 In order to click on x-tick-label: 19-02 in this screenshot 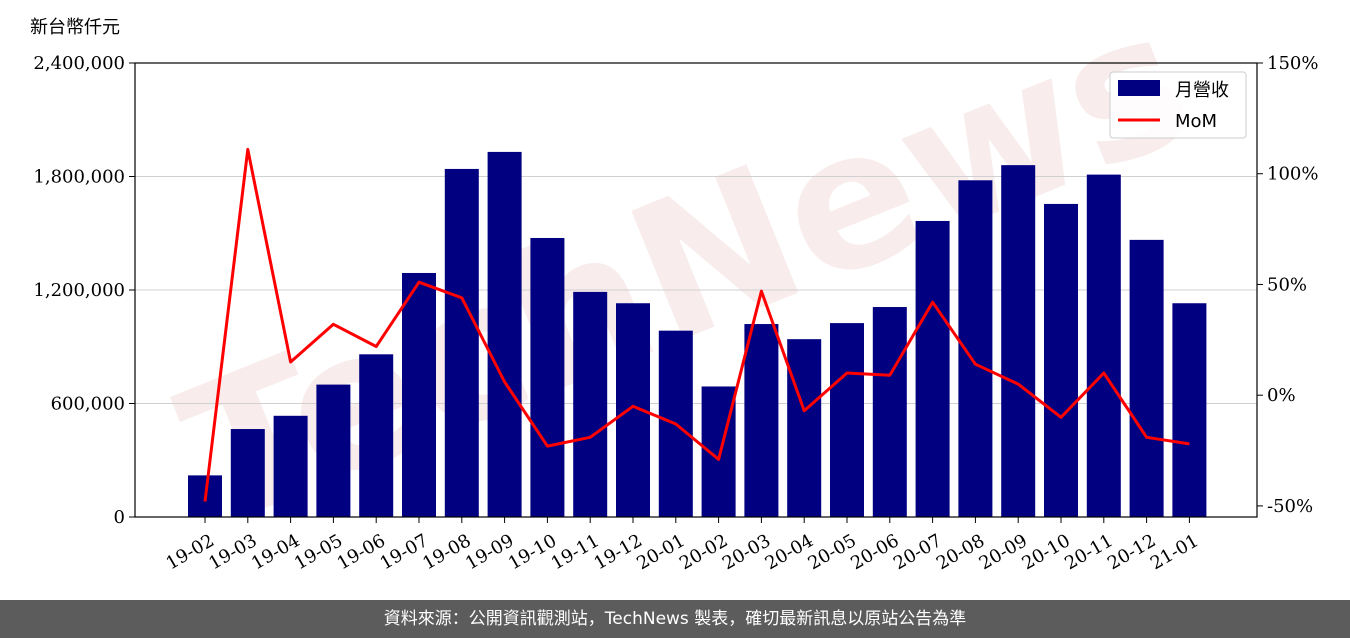, I will do `click(189, 552)`.